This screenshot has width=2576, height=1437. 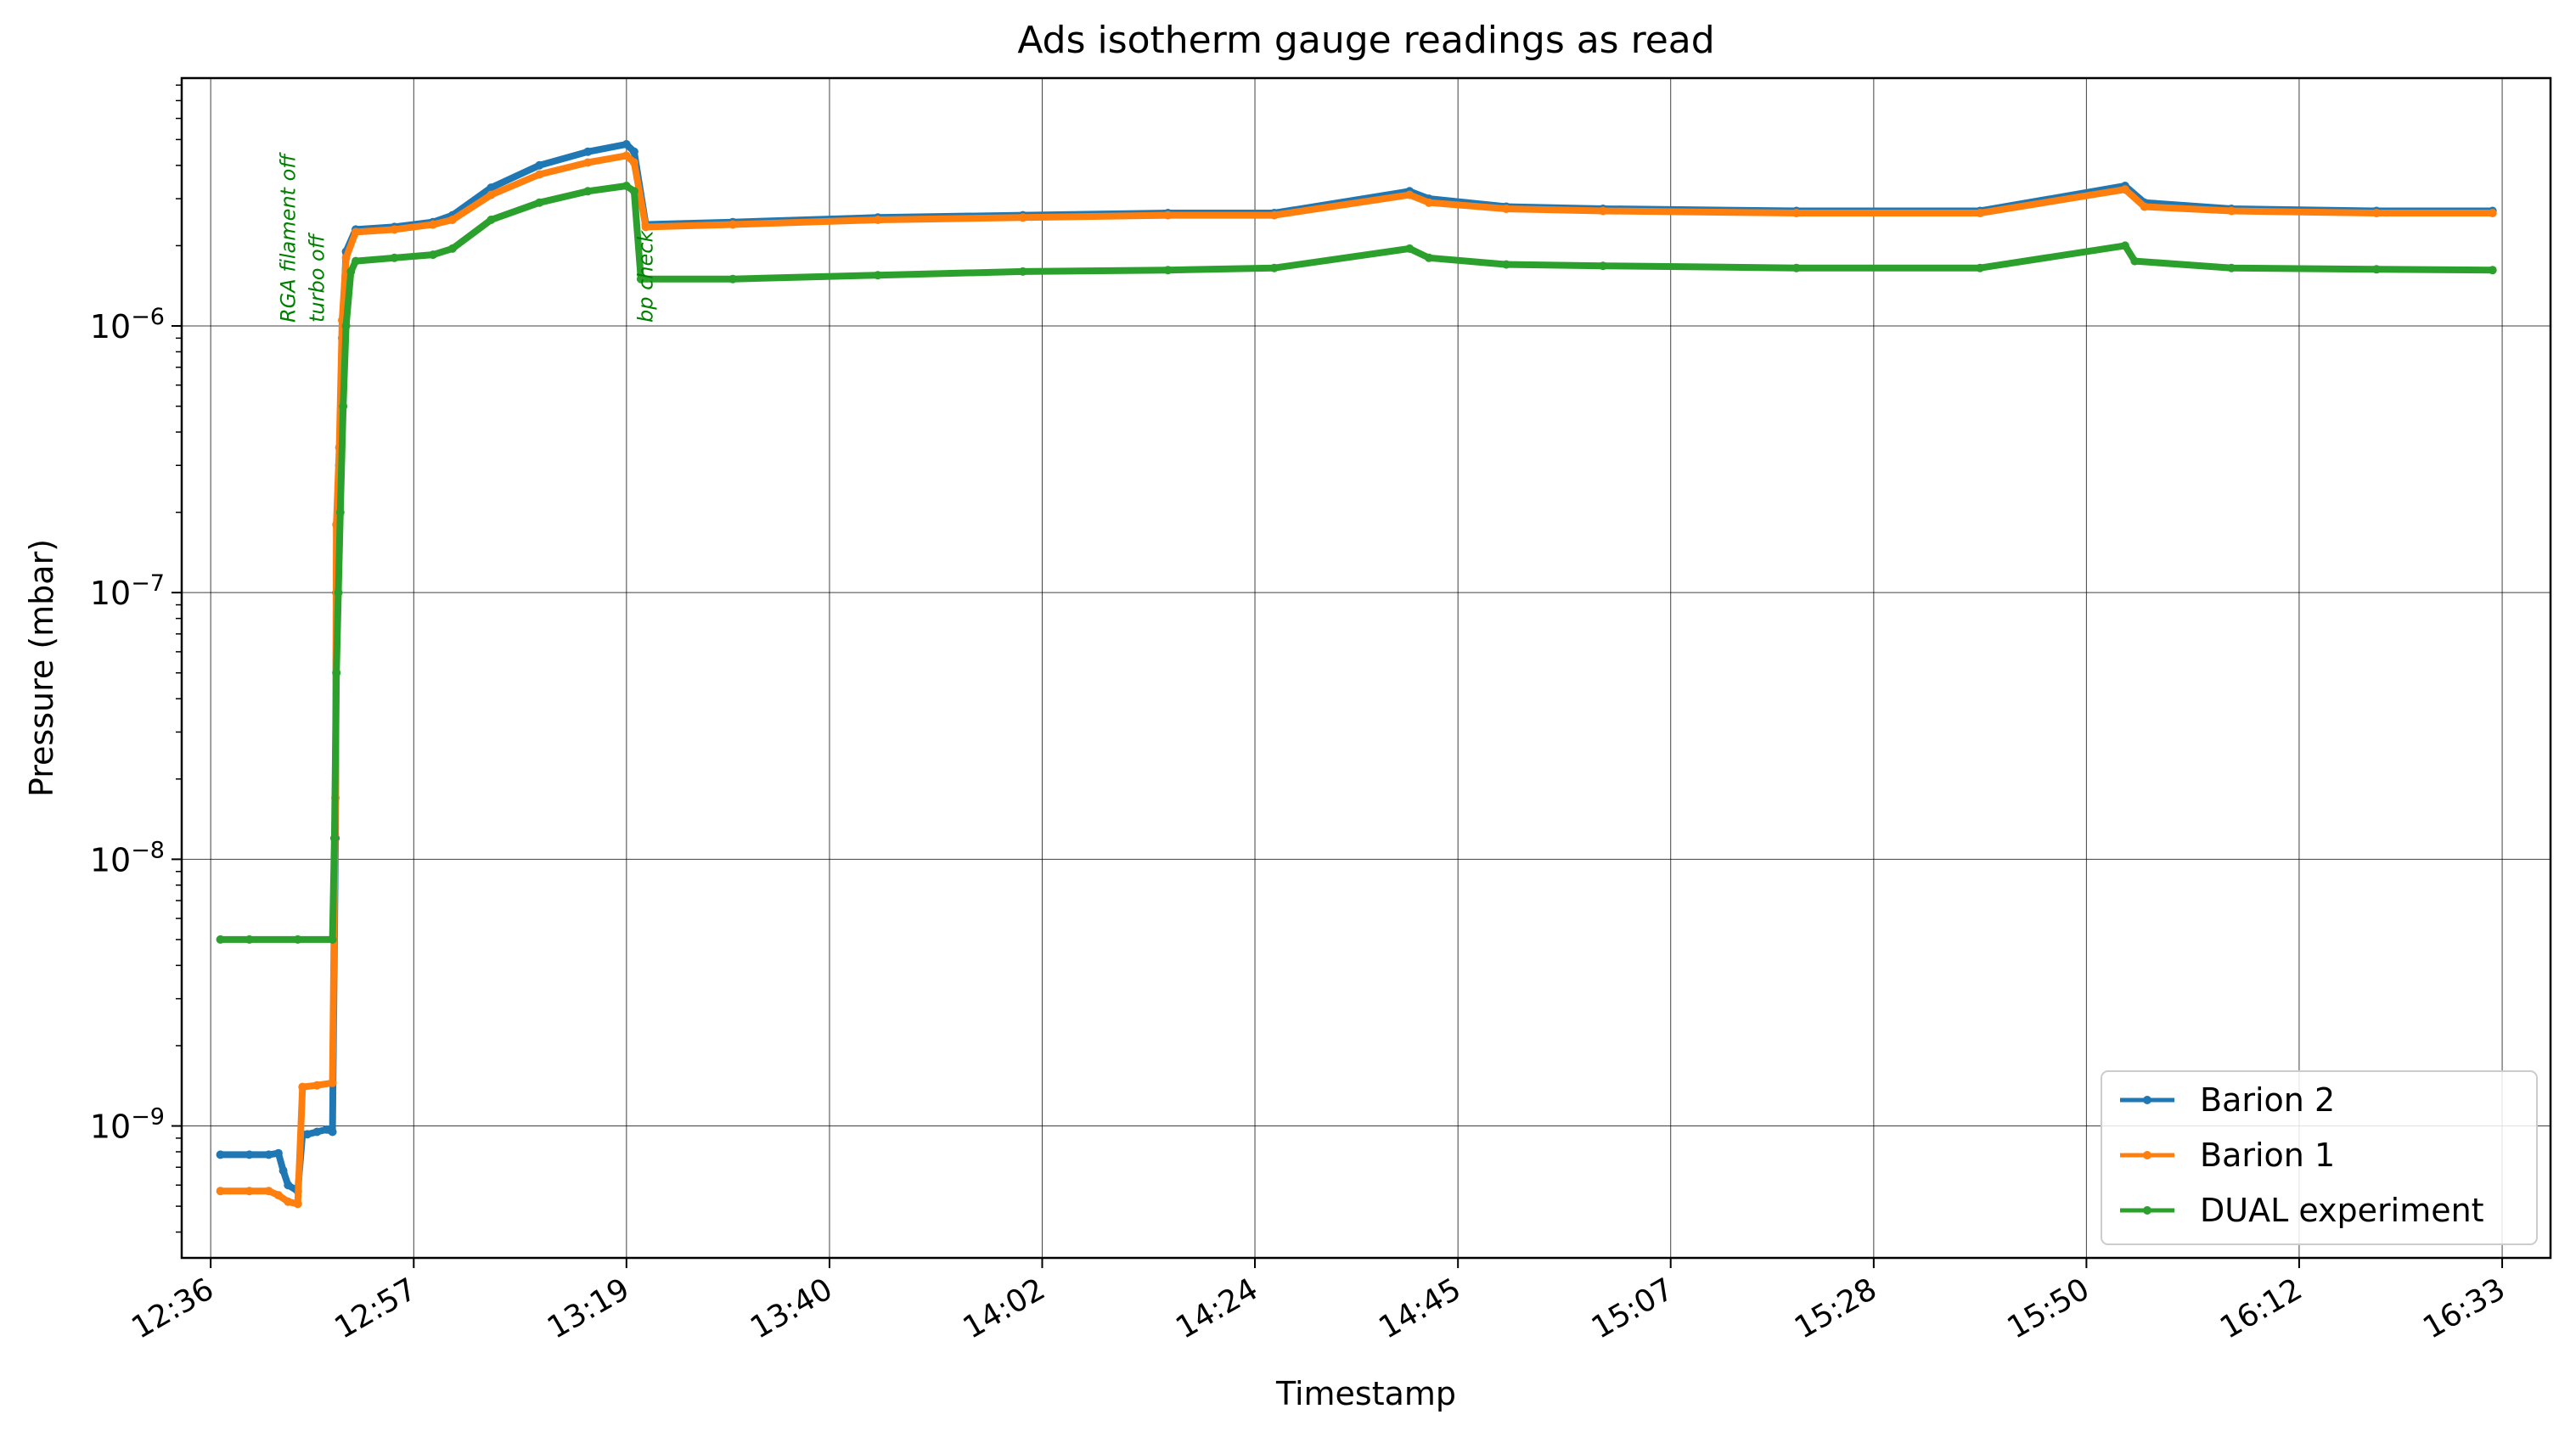 What do you see at coordinates (288, 237) in the screenshot?
I see `annotation: RGA filament off` at bounding box center [288, 237].